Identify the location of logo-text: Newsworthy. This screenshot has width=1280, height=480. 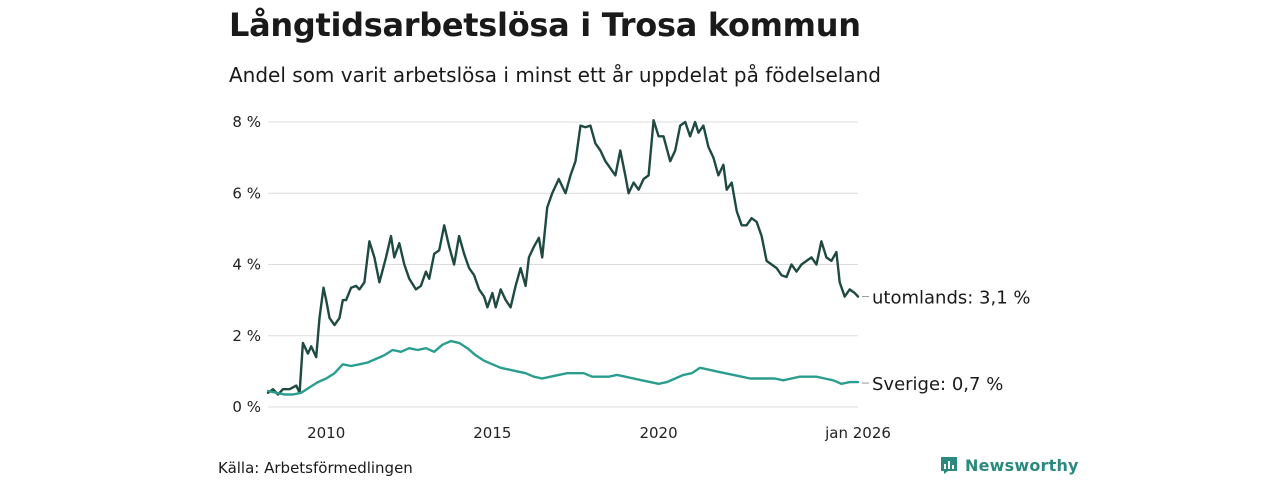
(1022, 465).